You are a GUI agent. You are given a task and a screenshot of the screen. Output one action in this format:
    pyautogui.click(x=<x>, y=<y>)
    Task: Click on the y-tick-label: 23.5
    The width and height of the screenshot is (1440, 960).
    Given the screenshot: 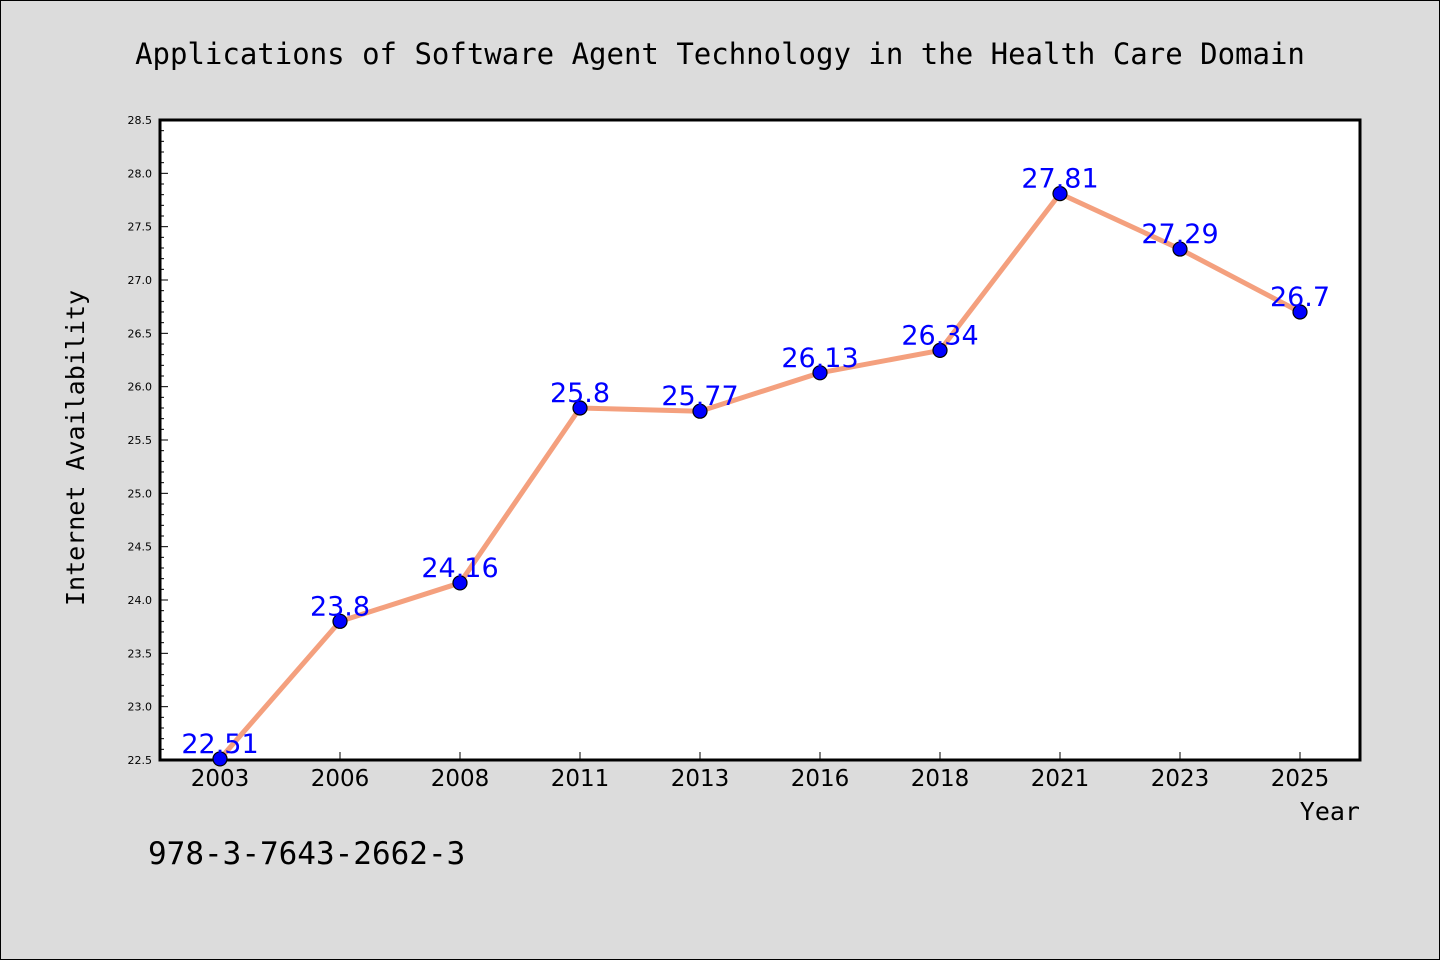 What is the action you would take?
    pyautogui.click(x=140, y=653)
    